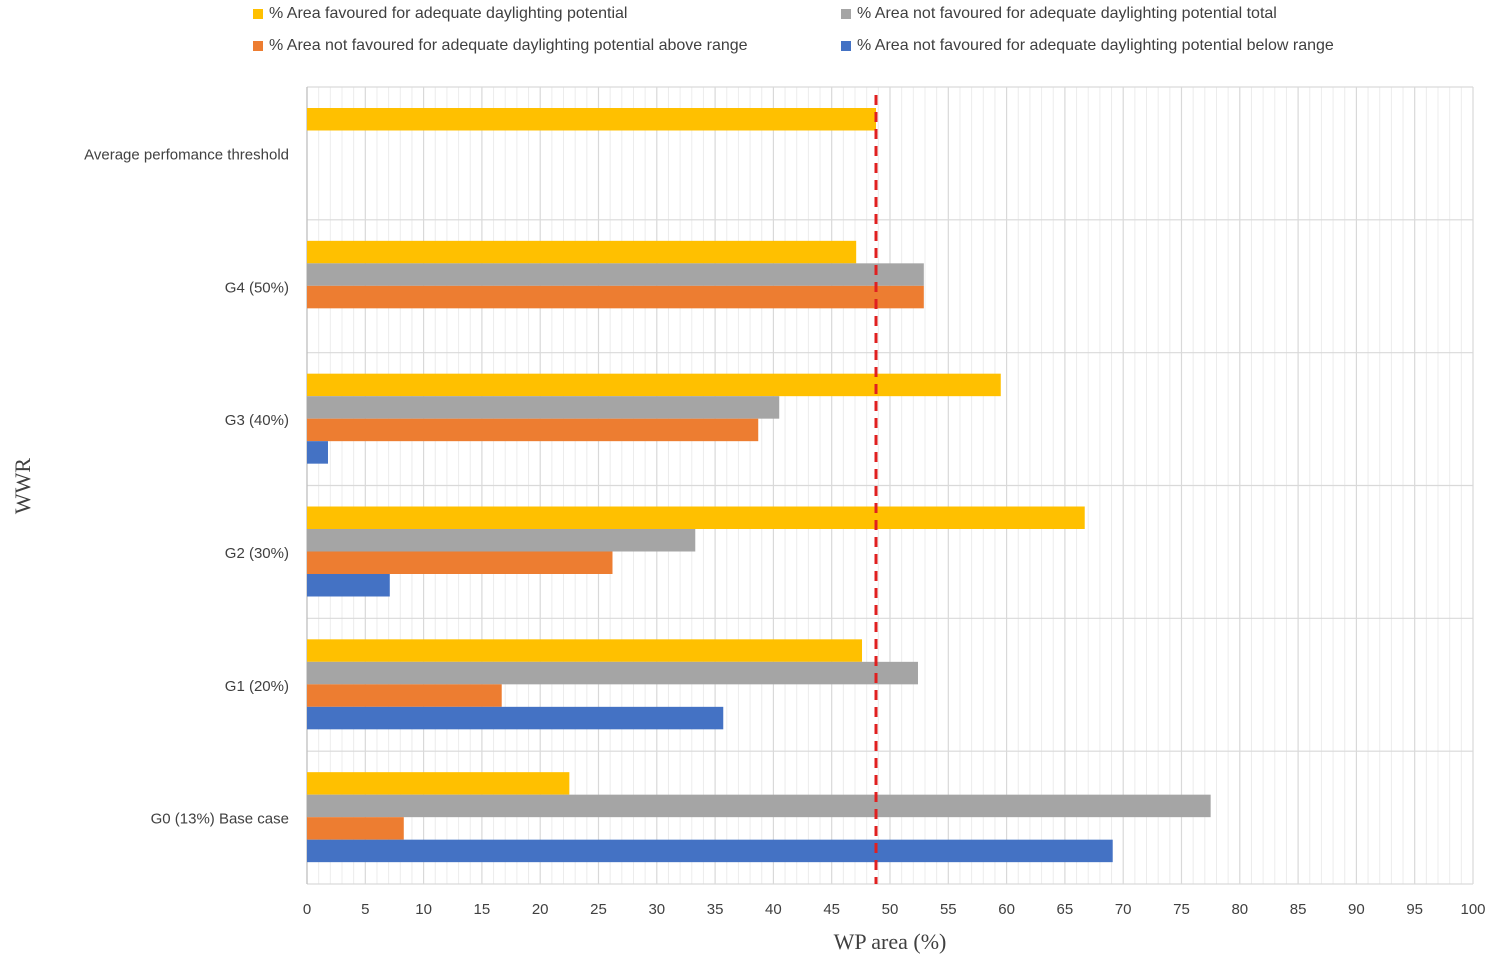  What do you see at coordinates (1472, 909) in the screenshot?
I see `x-tick-label: 100` at bounding box center [1472, 909].